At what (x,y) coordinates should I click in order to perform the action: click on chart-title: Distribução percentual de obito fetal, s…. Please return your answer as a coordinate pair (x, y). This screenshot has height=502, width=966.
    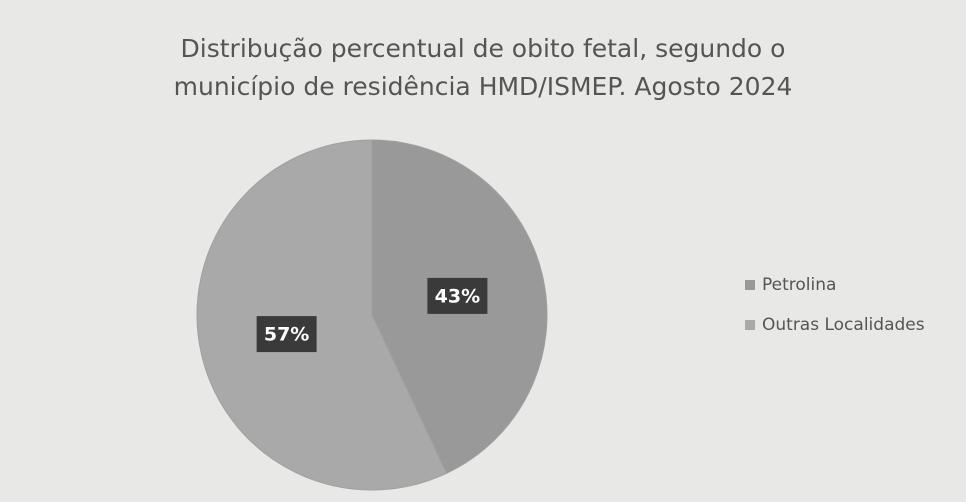
    Looking at the image, I should click on (483, 67).